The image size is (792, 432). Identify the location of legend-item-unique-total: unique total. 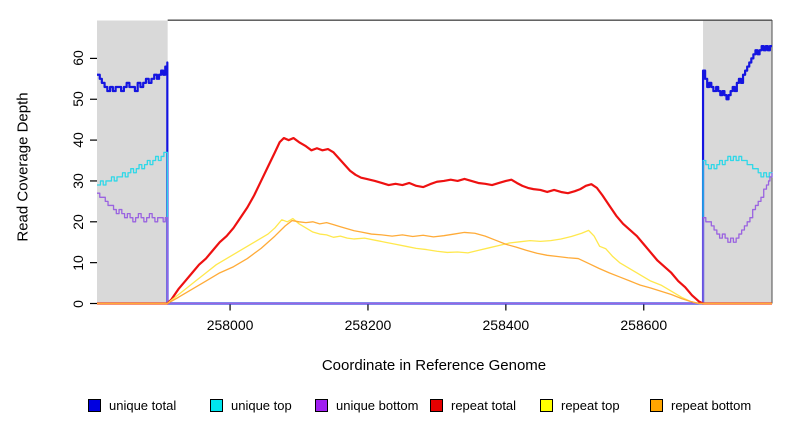
(132, 405).